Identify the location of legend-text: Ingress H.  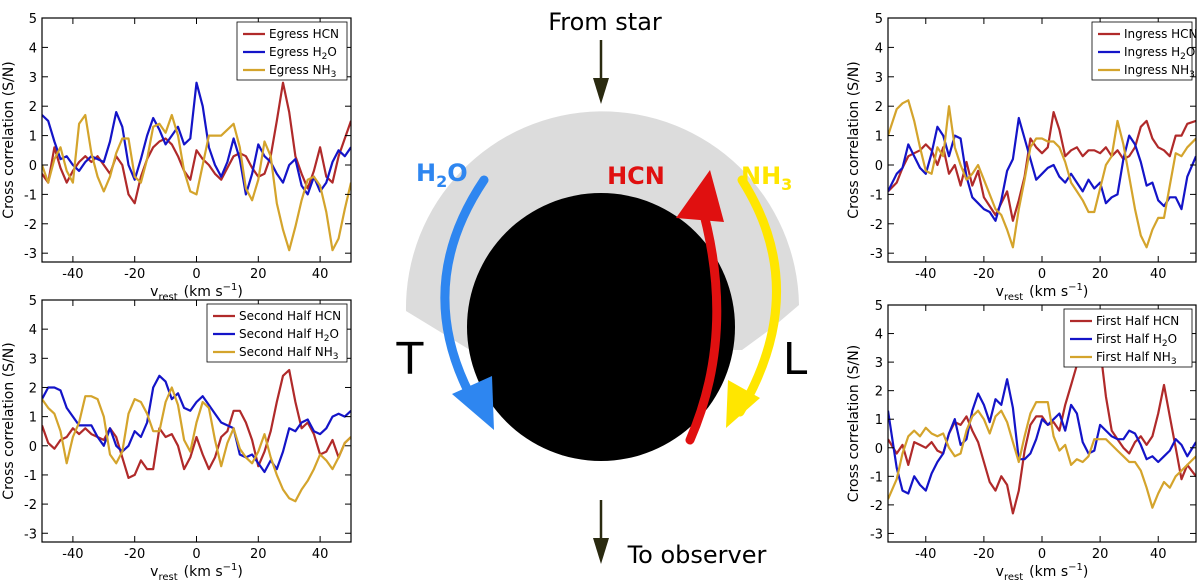
(1152, 52).